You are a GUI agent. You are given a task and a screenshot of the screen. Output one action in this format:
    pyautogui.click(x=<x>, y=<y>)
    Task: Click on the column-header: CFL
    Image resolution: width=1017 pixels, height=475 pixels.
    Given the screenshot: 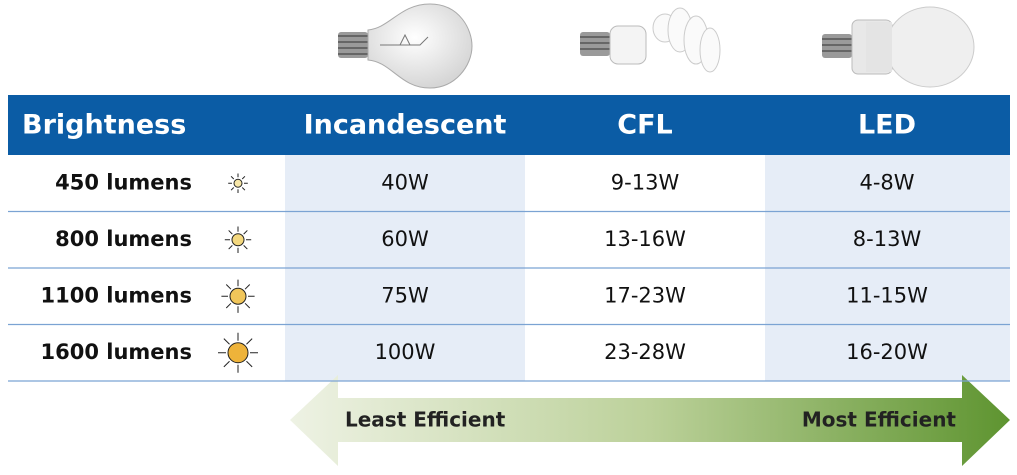 What is the action you would take?
    pyautogui.click(x=644, y=125)
    